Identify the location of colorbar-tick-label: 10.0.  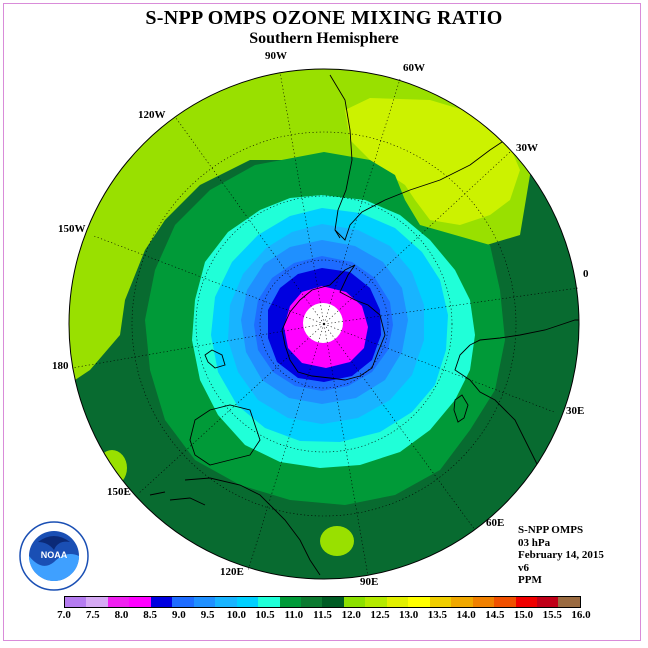
(236, 615).